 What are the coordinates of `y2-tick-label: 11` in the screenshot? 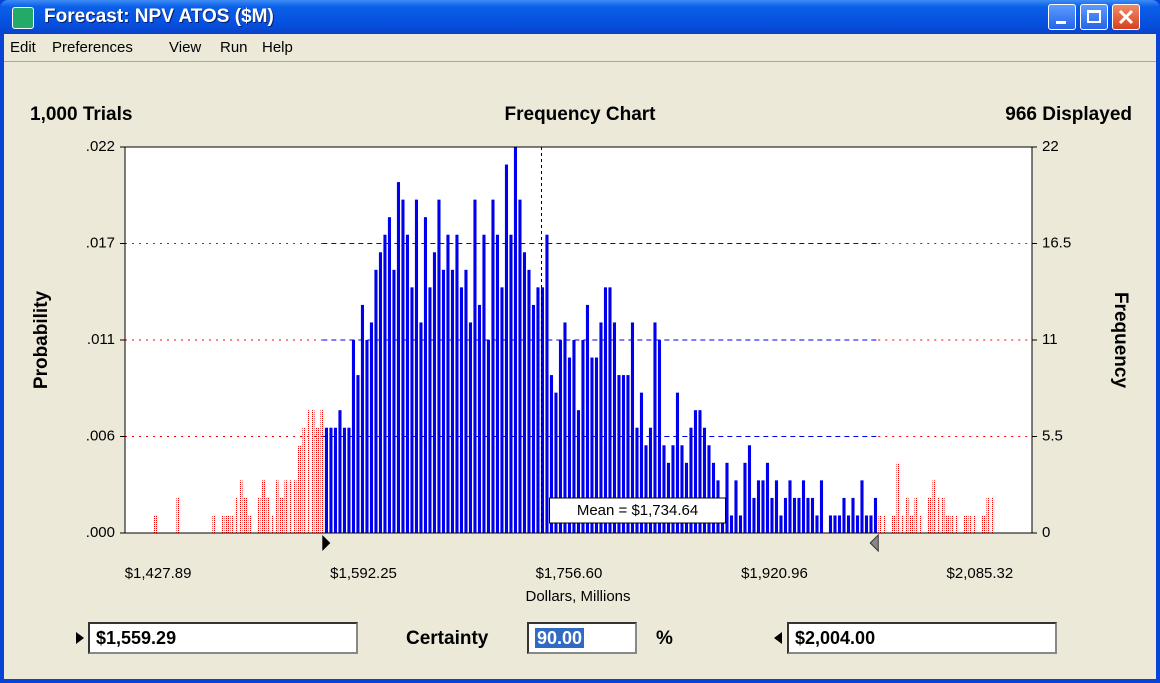 It's located at (1050, 339).